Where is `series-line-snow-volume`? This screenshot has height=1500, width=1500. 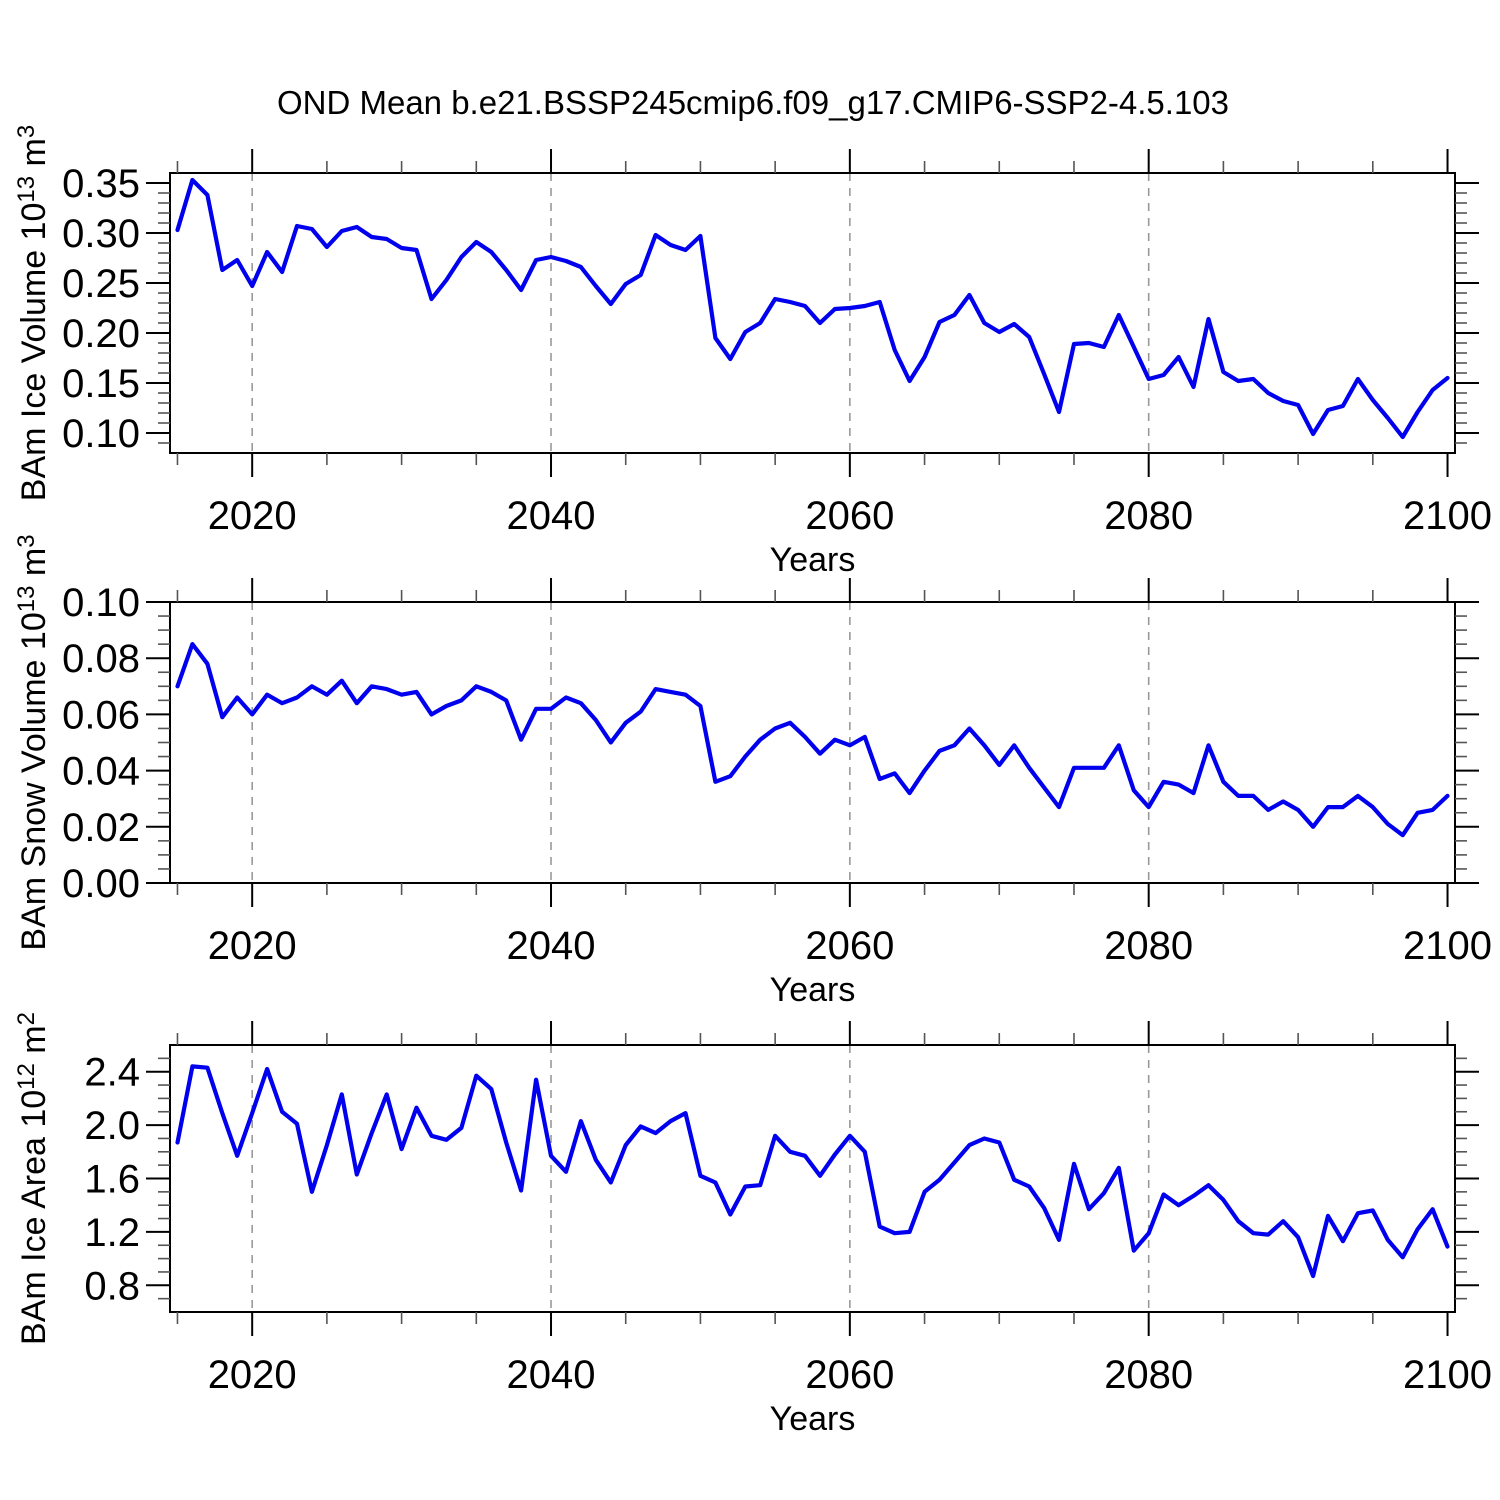
series-line-snow-volume is located at coordinates (812, 739).